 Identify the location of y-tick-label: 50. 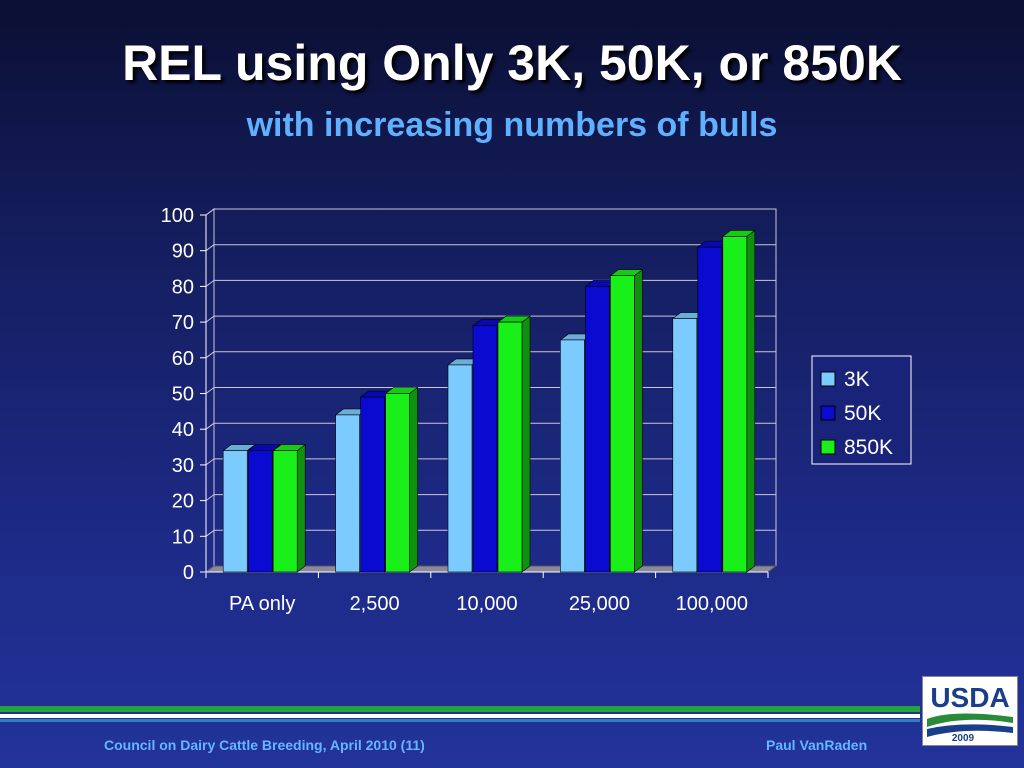
(183, 395).